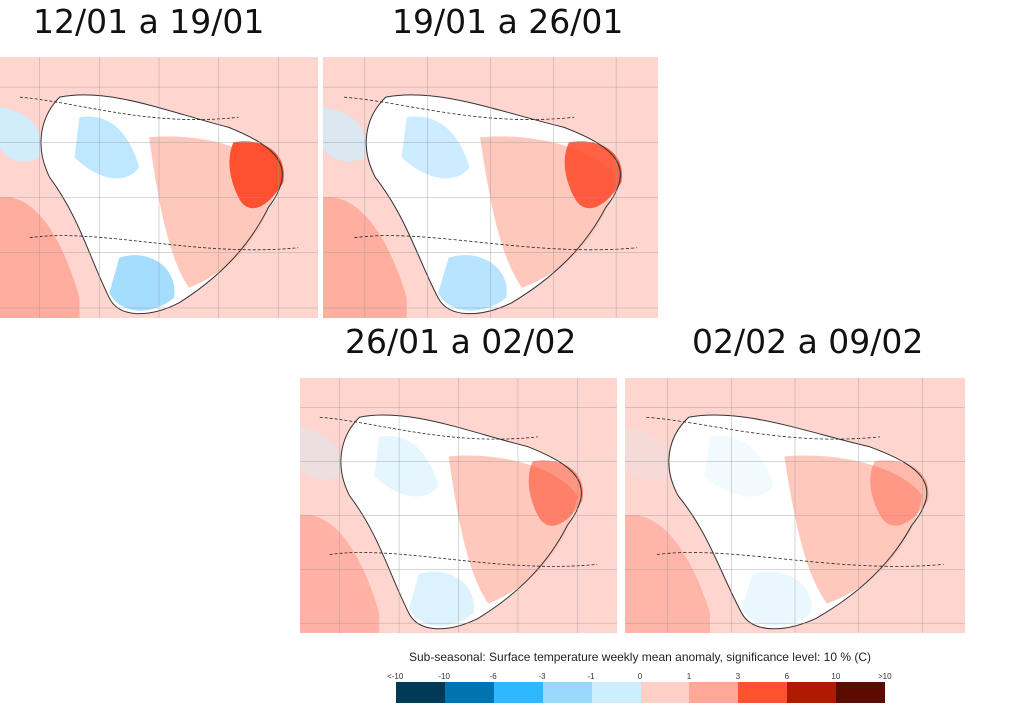  Describe the element at coordinates (738, 676) in the screenshot. I see `legend-tick: 3` at that location.